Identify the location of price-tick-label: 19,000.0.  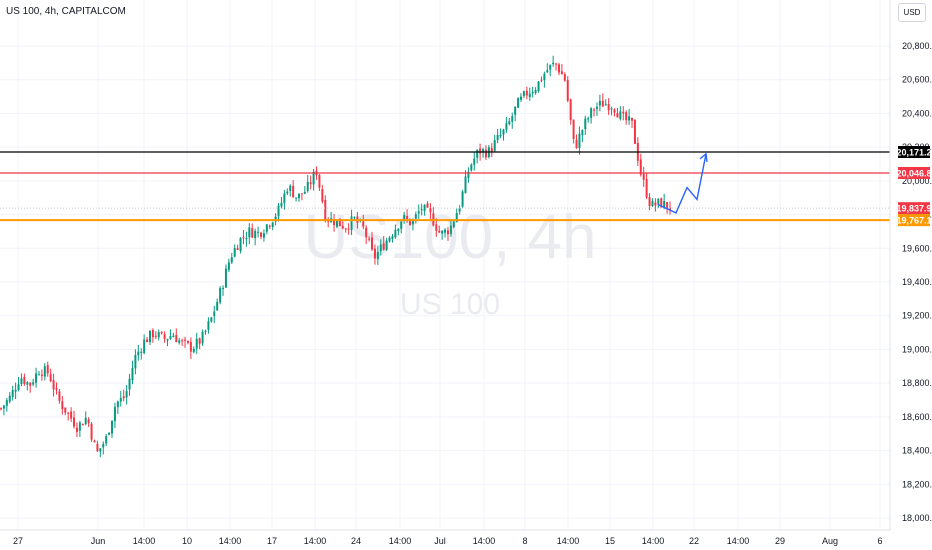
(917, 349).